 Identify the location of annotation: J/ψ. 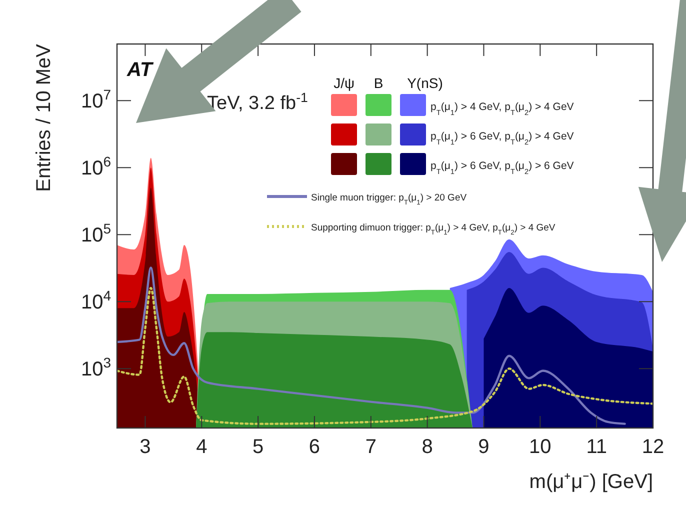
(344, 83).